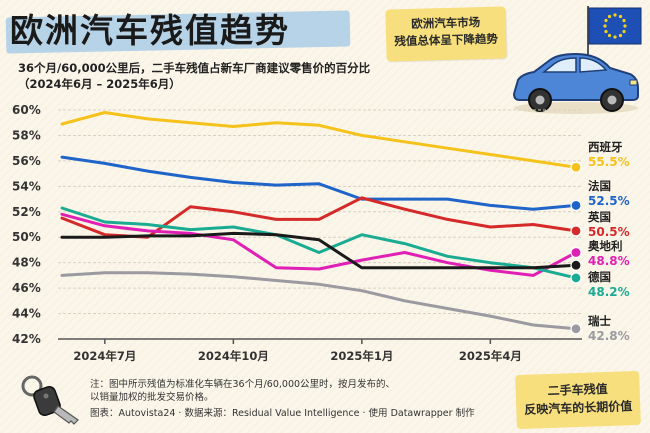 The height and width of the screenshot is (433, 650). Describe the element at coordinates (233, 356) in the screenshot. I see `x-tick-label: 2024年10月` at that location.